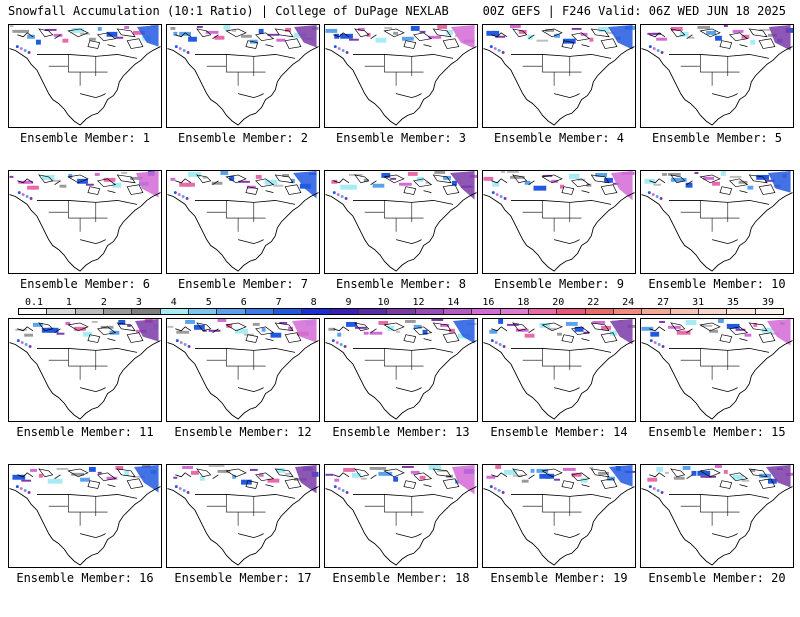 Image resolution: width=800 pixels, height=617 pixels. What do you see at coordinates (717, 432) in the screenshot?
I see `member-label: Ensemble Member: 15` at bounding box center [717, 432].